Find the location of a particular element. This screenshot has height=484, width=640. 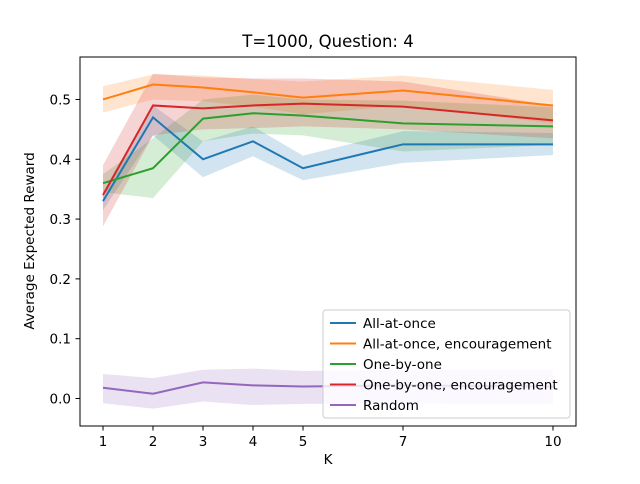

legend-label-all-at-once-encouragement: All-at-once, encouragement is located at coordinates (457, 345).